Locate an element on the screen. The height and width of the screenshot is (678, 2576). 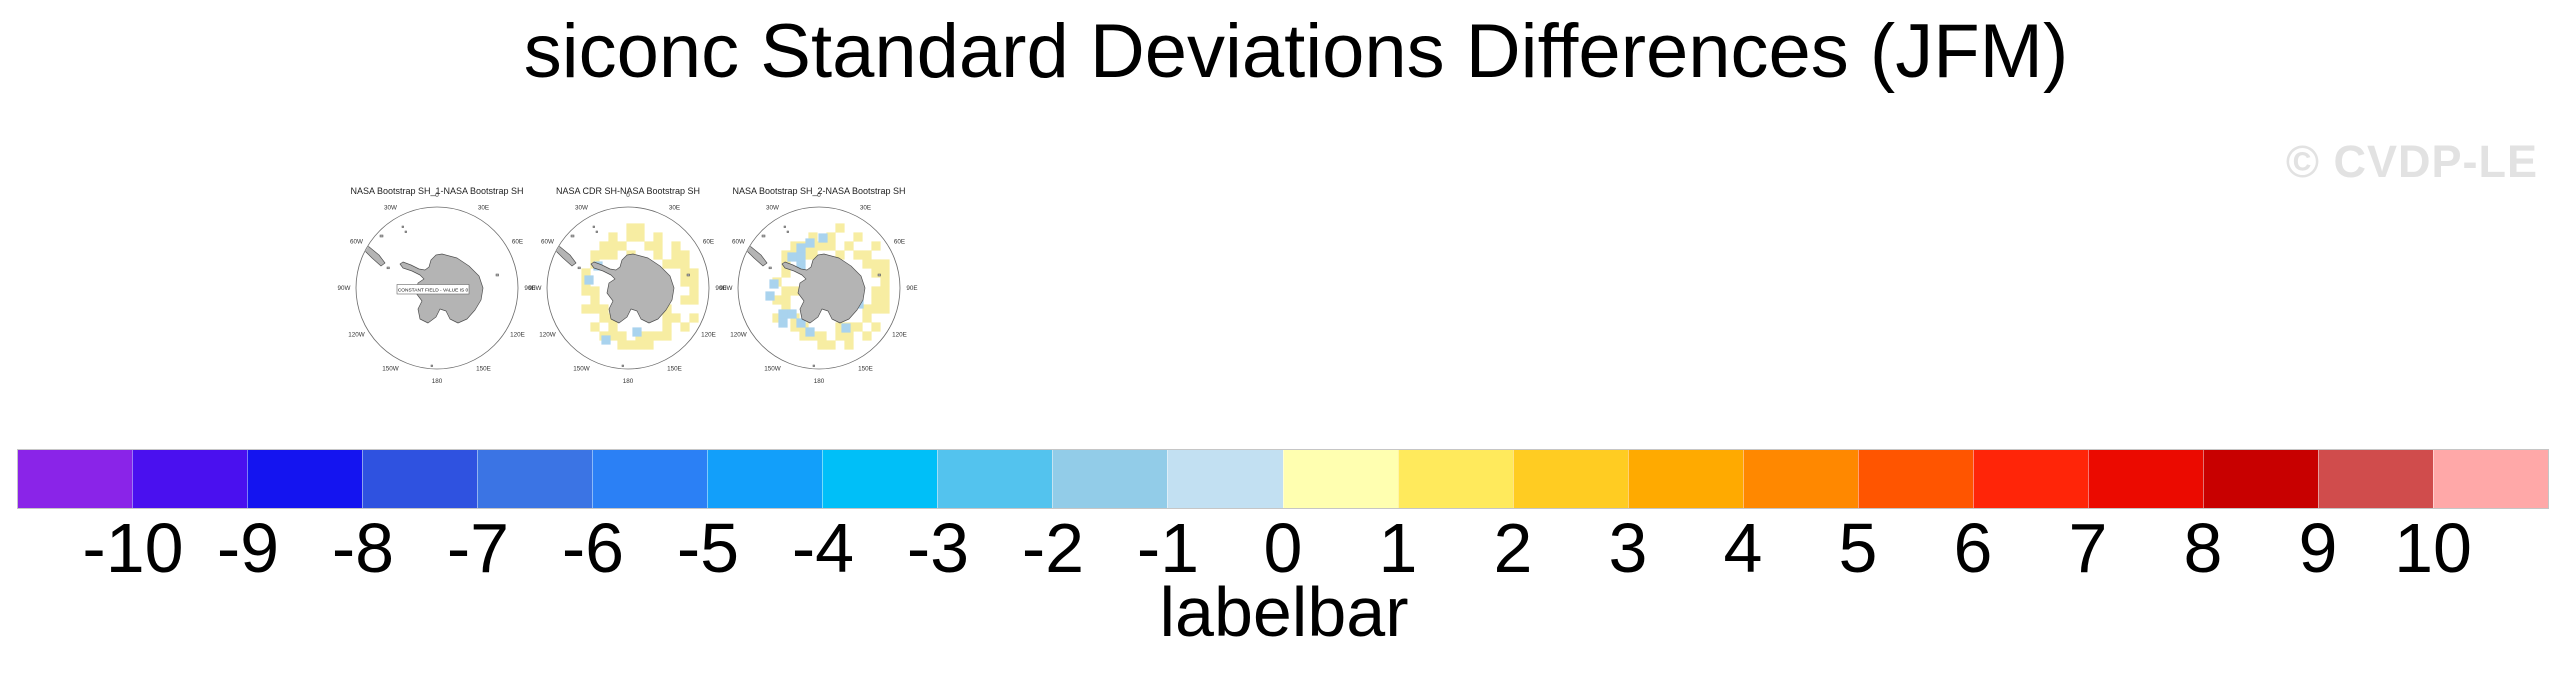
colorbar-tick: 2 is located at coordinates (1513, 548).